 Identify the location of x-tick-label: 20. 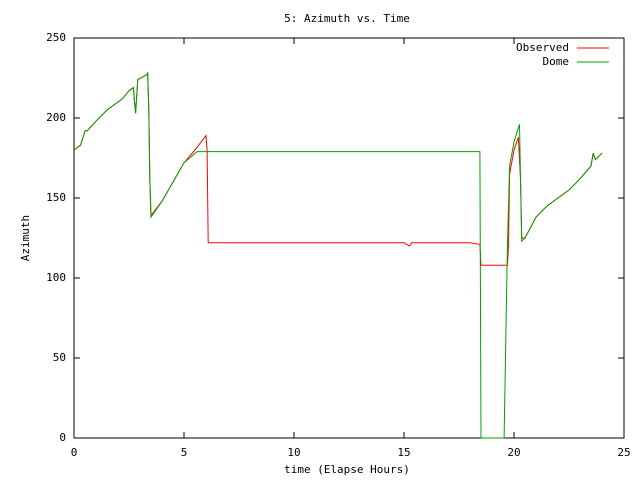
(513, 452).